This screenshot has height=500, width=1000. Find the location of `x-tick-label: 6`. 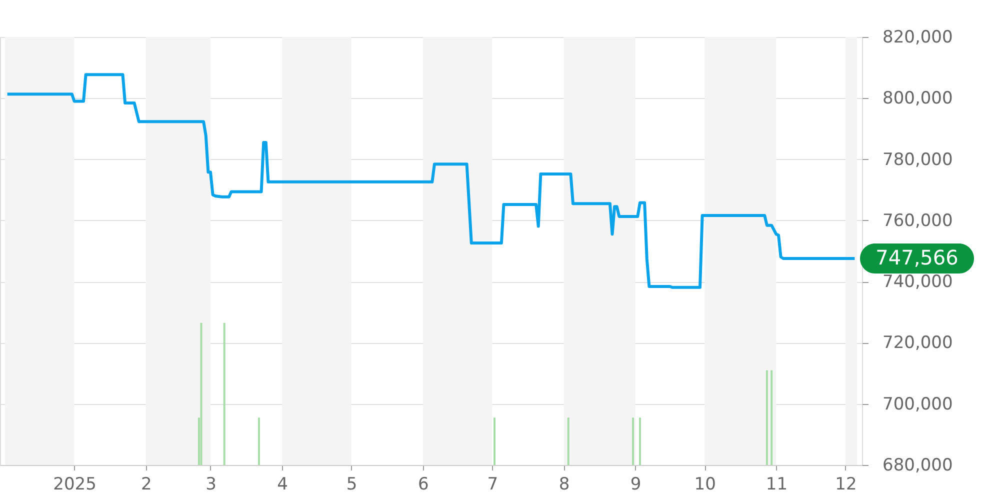

x-tick-label: 6 is located at coordinates (423, 484).